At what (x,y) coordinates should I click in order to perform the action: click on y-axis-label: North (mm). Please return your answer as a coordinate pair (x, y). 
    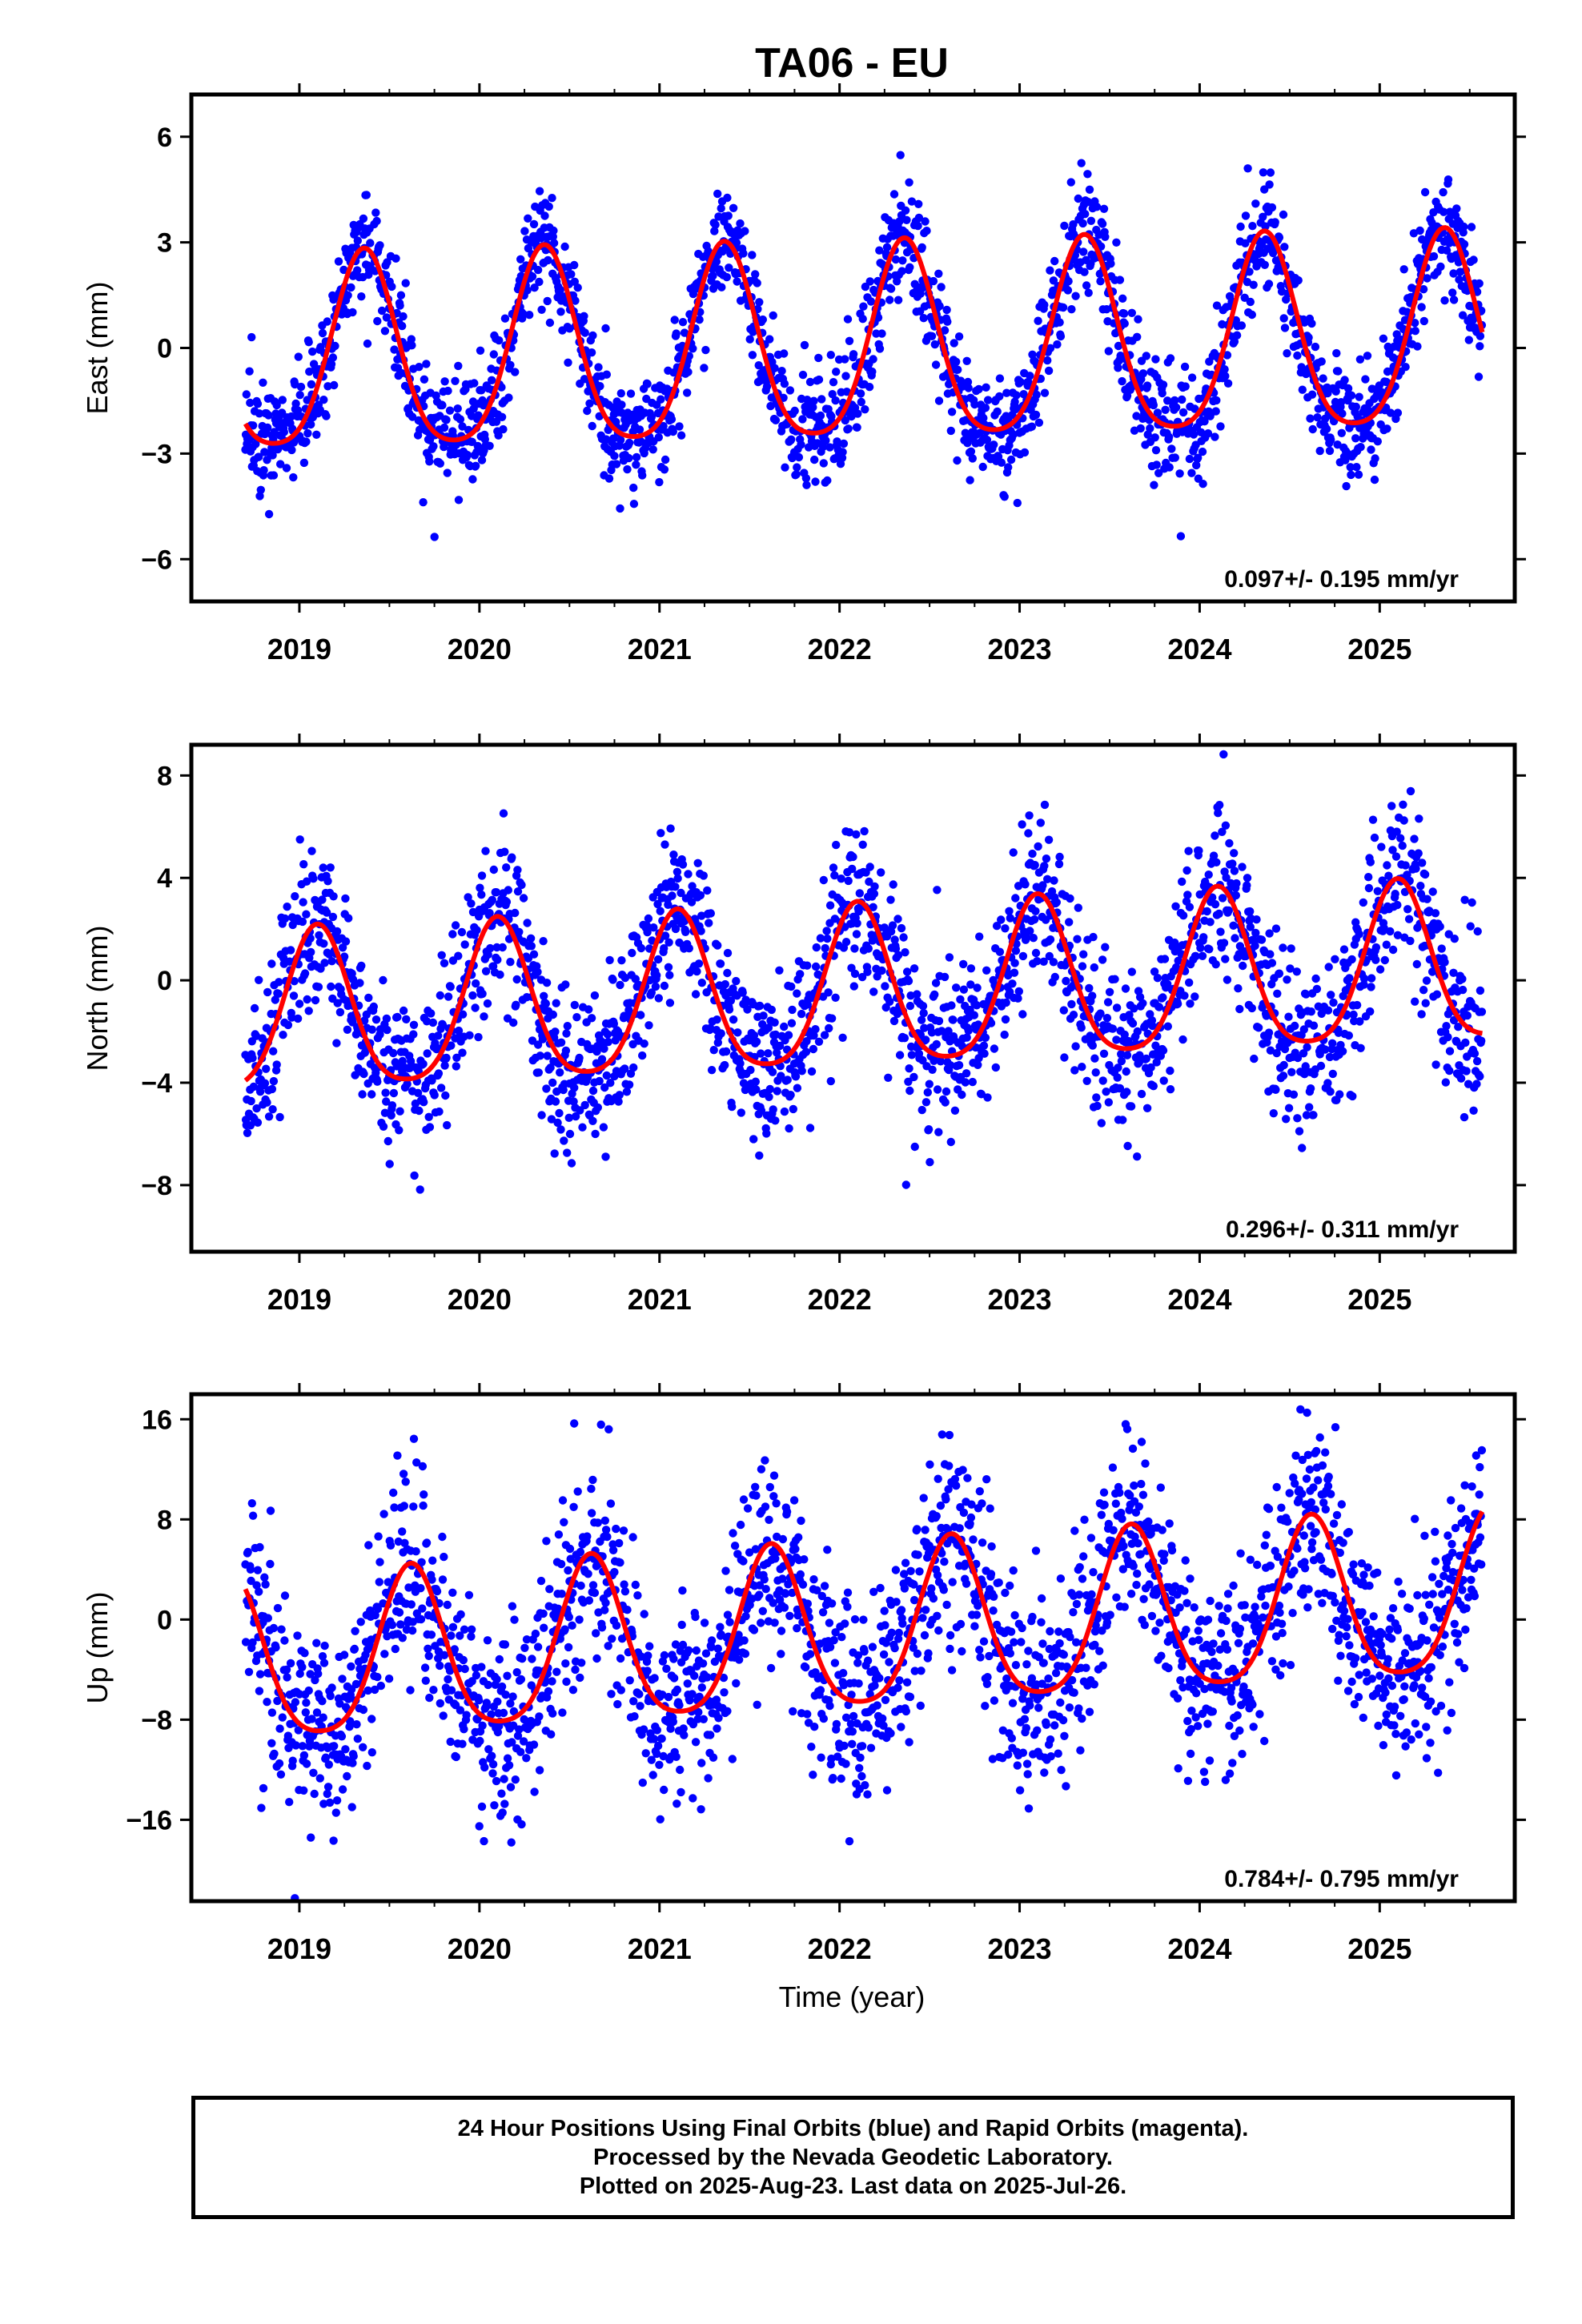
    Looking at the image, I should click on (97, 999).